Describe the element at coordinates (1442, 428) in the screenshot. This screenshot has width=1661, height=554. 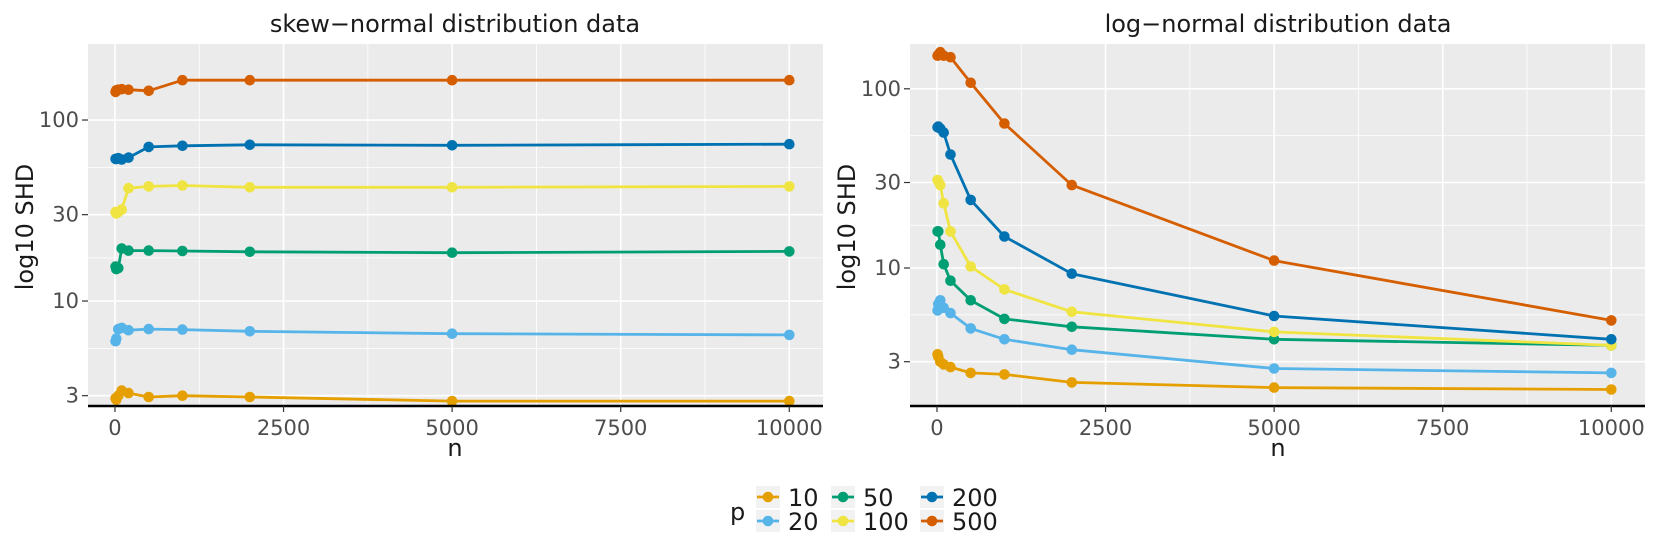
I see `x-tick-label: 7500` at that location.